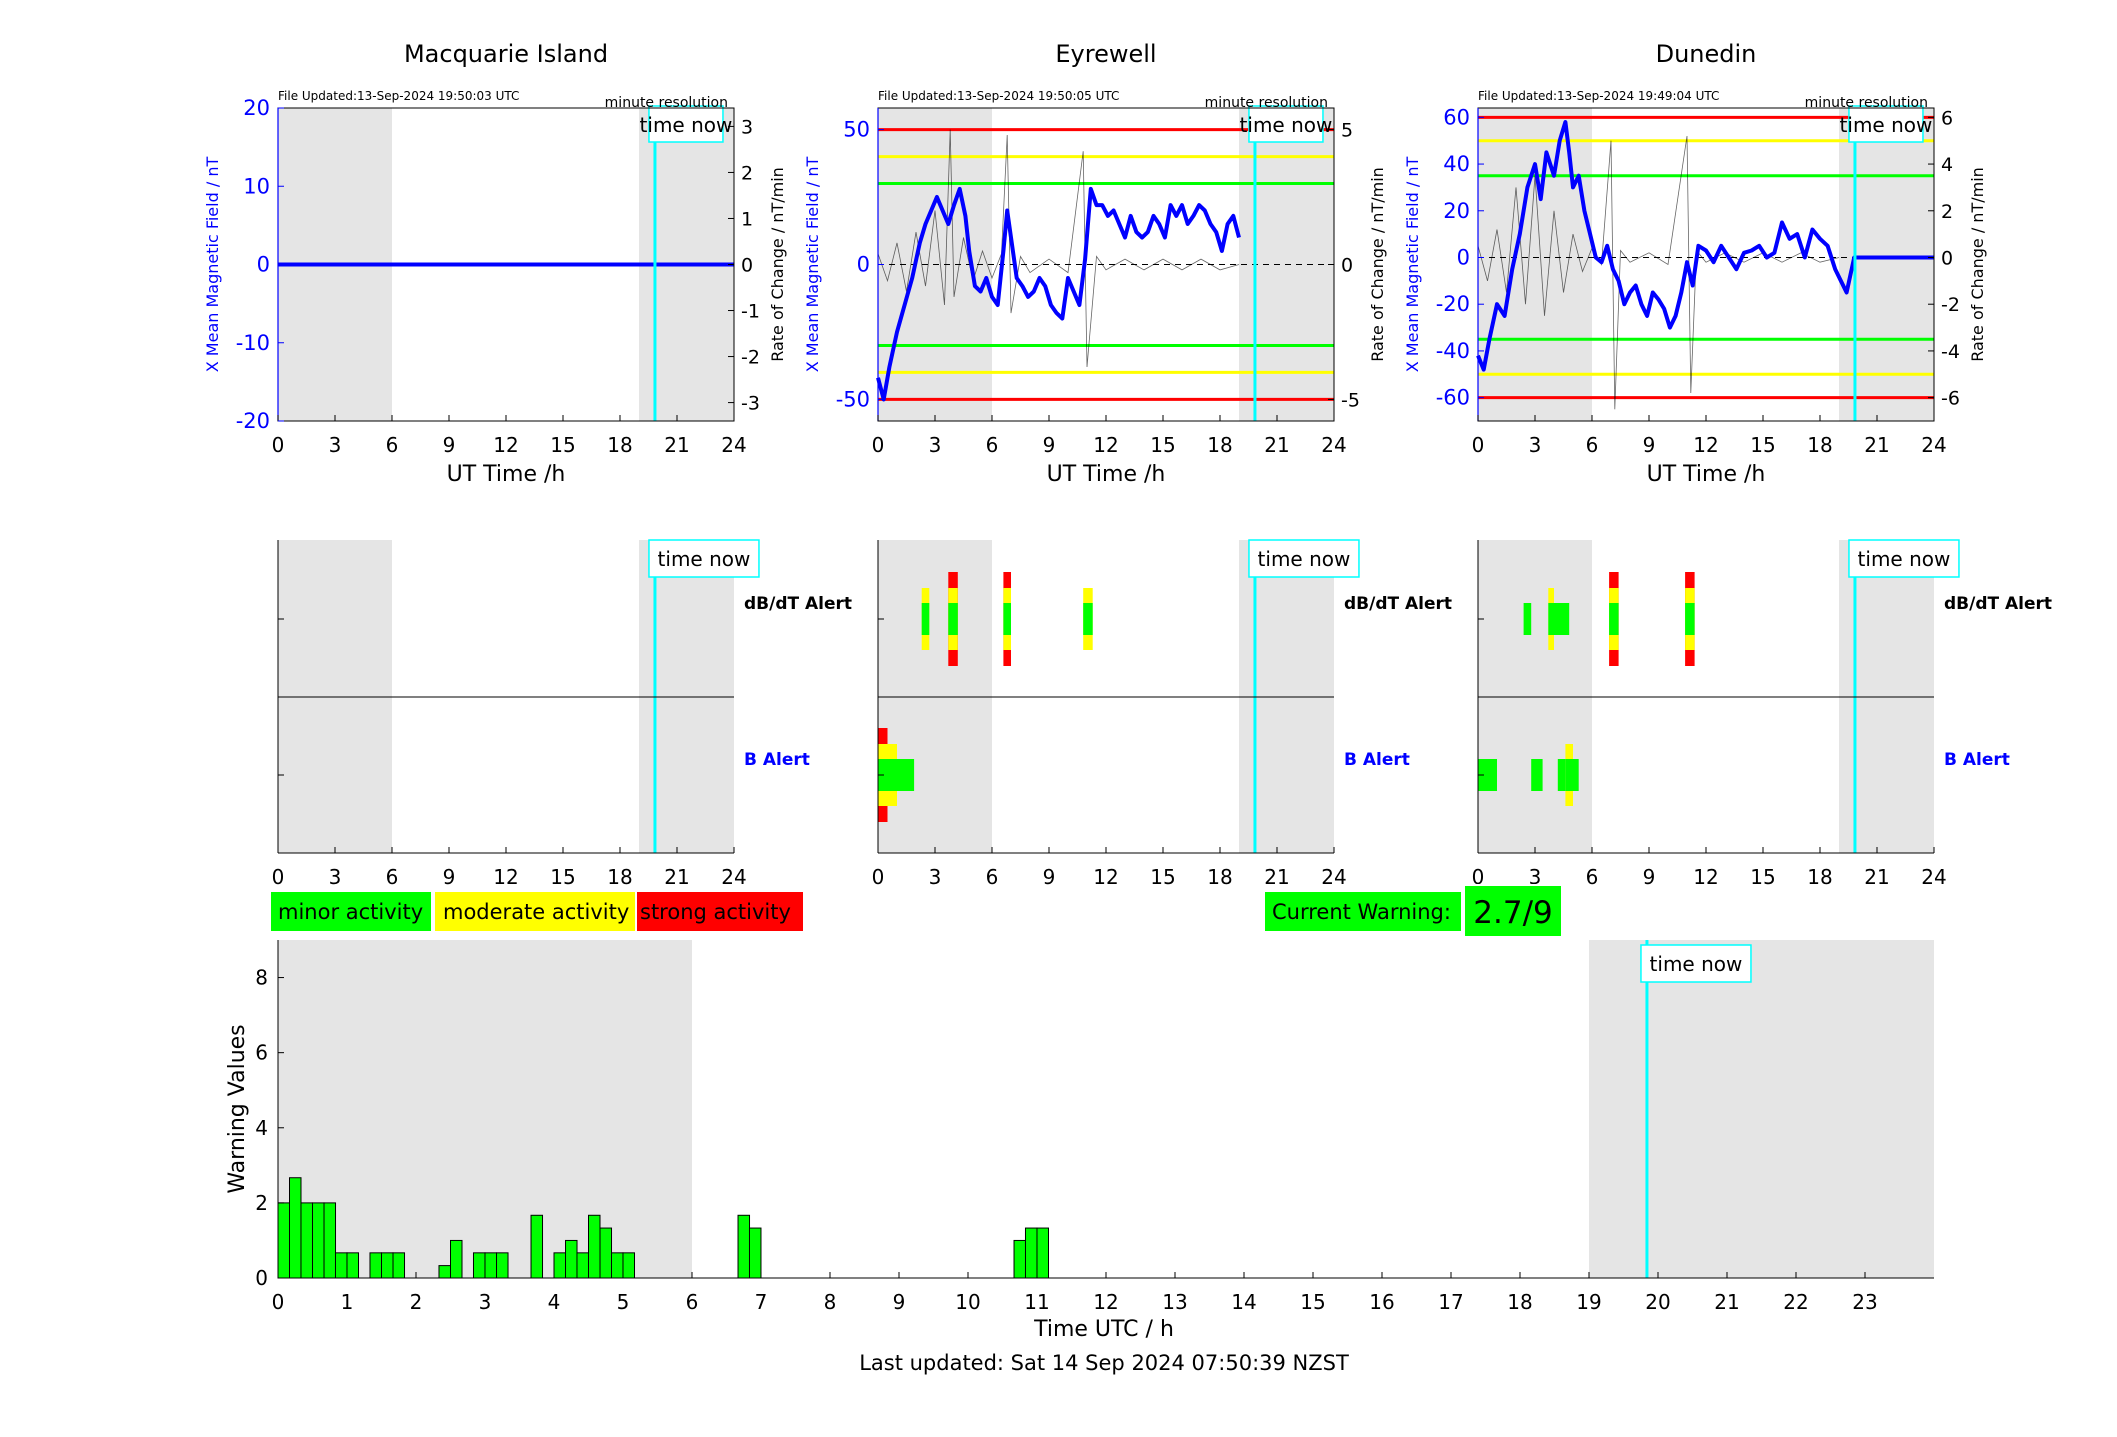 This screenshot has height=1437, width=2117. What do you see at coordinates (1363, 911) in the screenshot?
I see `current-warning-label-box` at bounding box center [1363, 911].